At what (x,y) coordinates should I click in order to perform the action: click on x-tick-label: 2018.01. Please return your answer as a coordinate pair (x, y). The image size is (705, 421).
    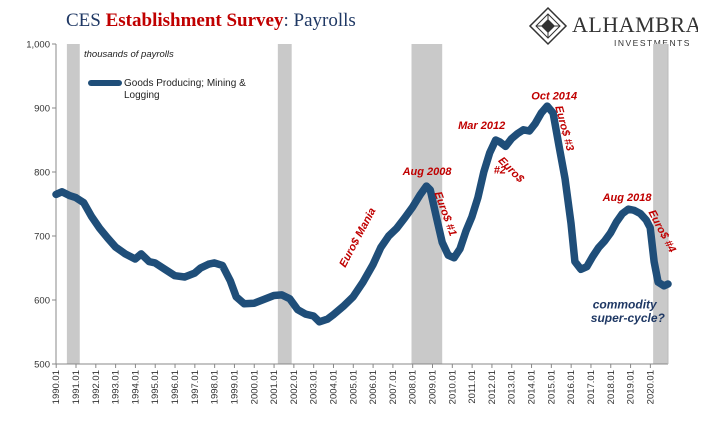
    Looking at the image, I should click on (611, 387).